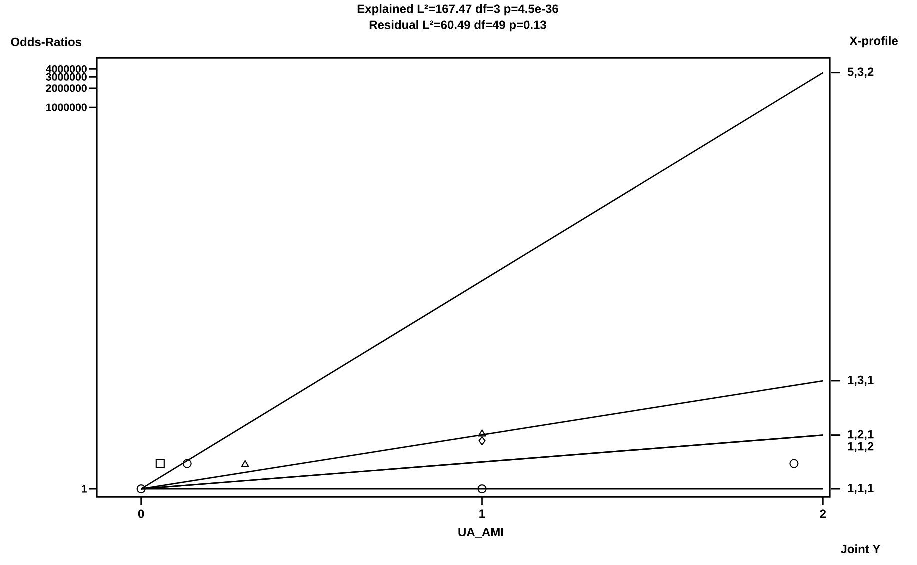 The image size is (917, 565). What do you see at coordinates (458, 10) in the screenshot?
I see `chart-title: Explained L²=167.47 df=3 p=4.5e-36` at bounding box center [458, 10].